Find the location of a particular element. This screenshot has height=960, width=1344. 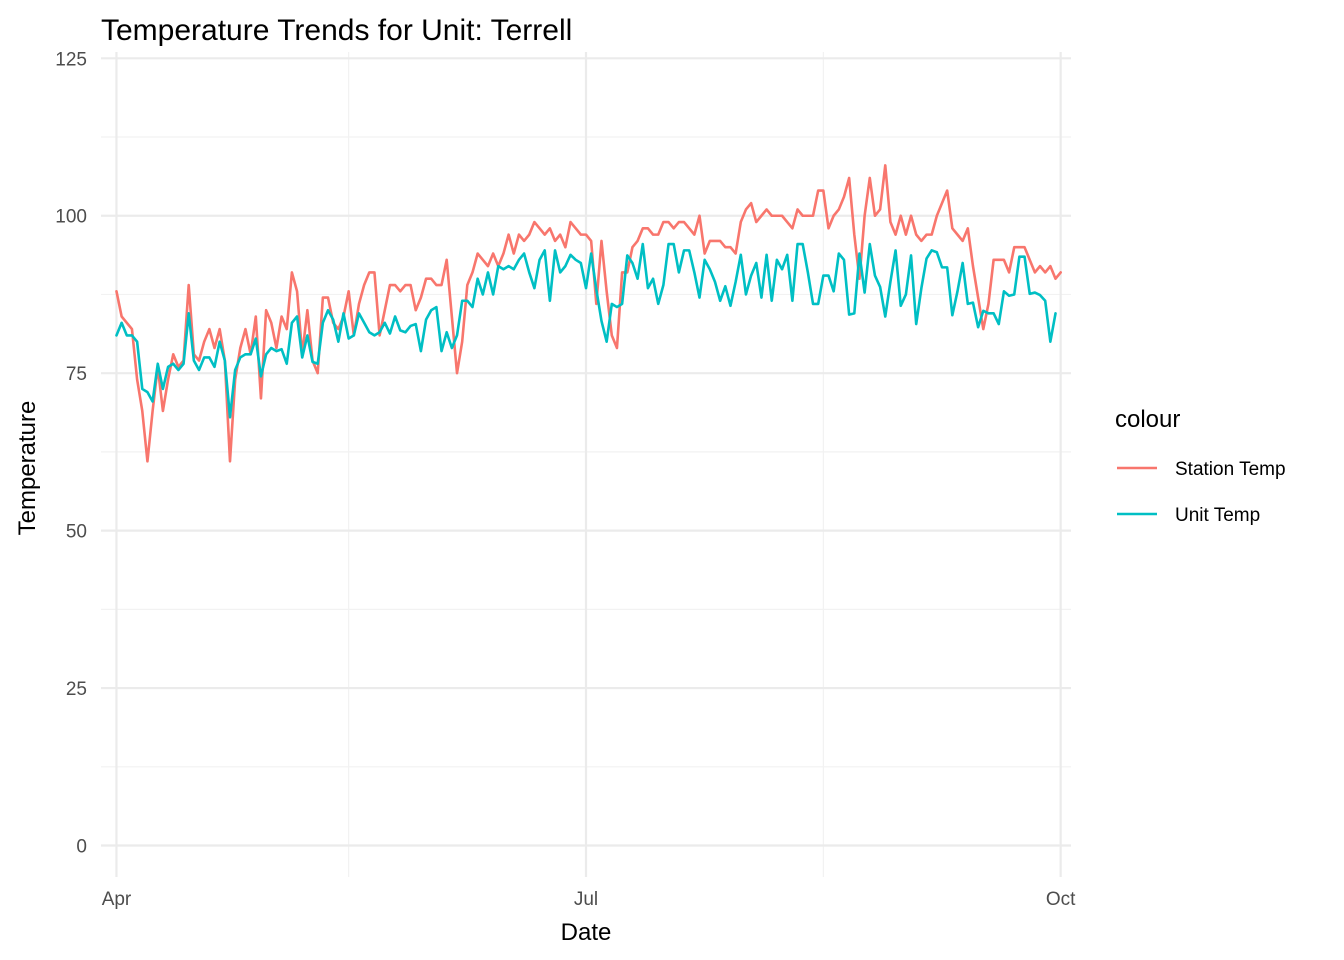

y-tick-label: 50 is located at coordinates (76, 532).